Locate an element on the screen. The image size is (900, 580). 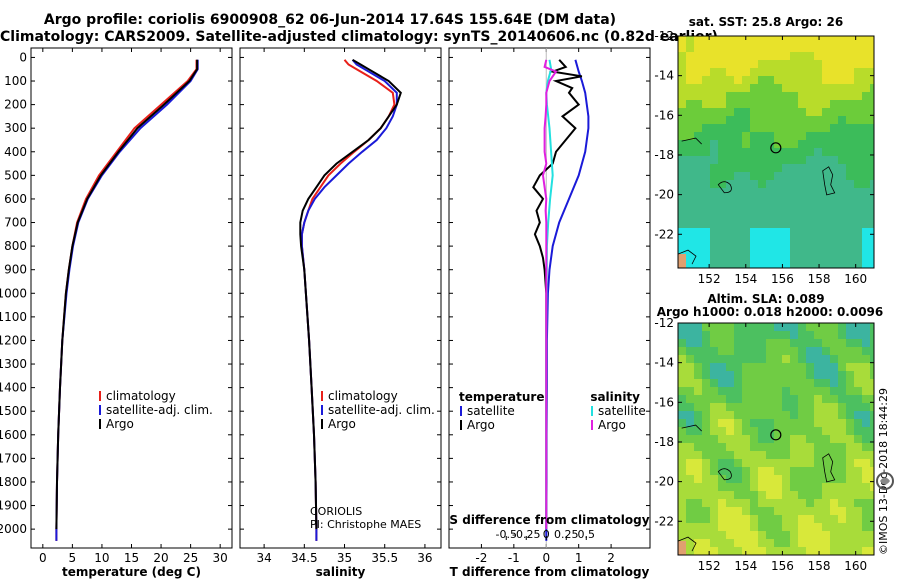
legend-title-temperature: temperature is located at coordinates (501, 397).